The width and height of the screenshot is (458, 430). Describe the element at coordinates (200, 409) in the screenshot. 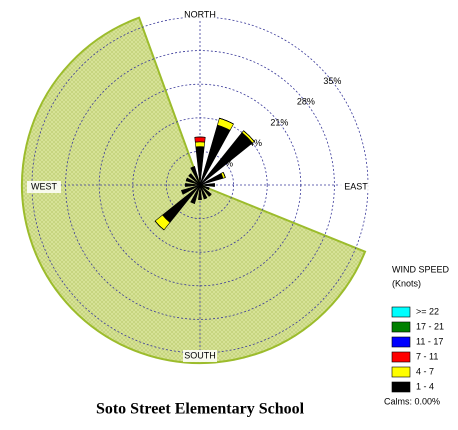

I see `chart-title: Soto Street Elementary School` at that location.